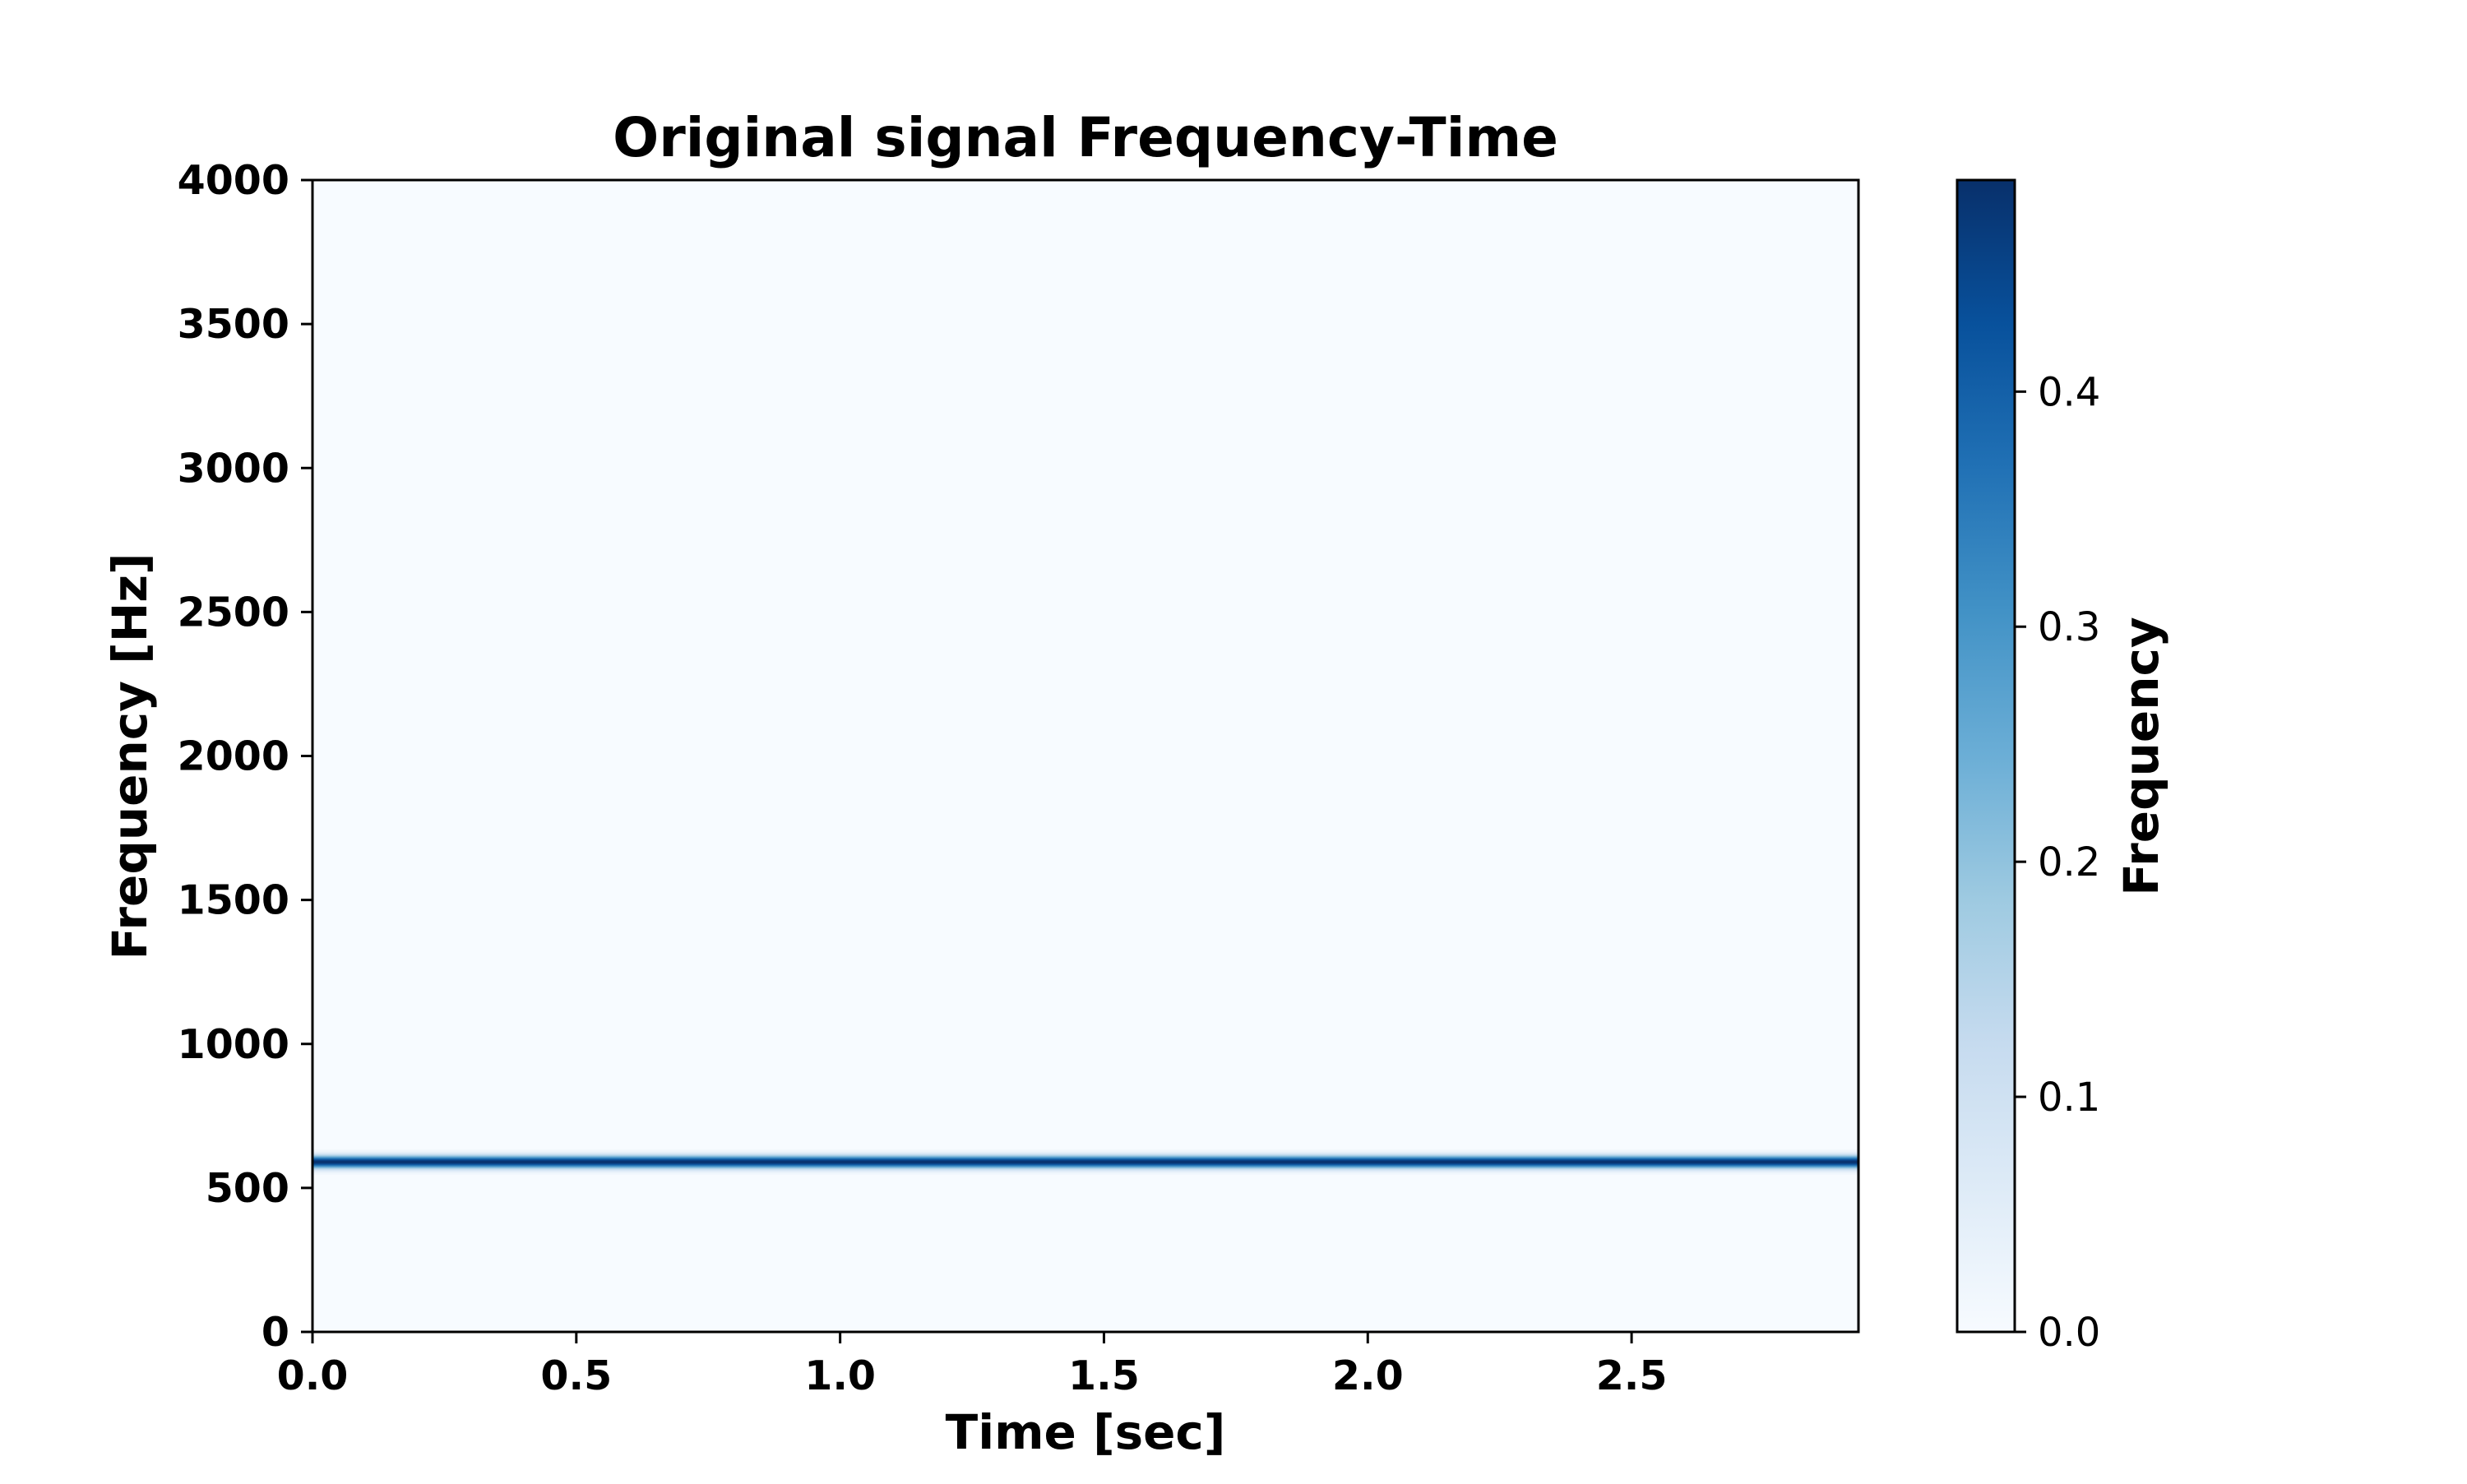  What do you see at coordinates (2069, 1333) in the screenshot?
I see `colorbar-tick-label: 0.0` at bounding box center [2069, 1333].